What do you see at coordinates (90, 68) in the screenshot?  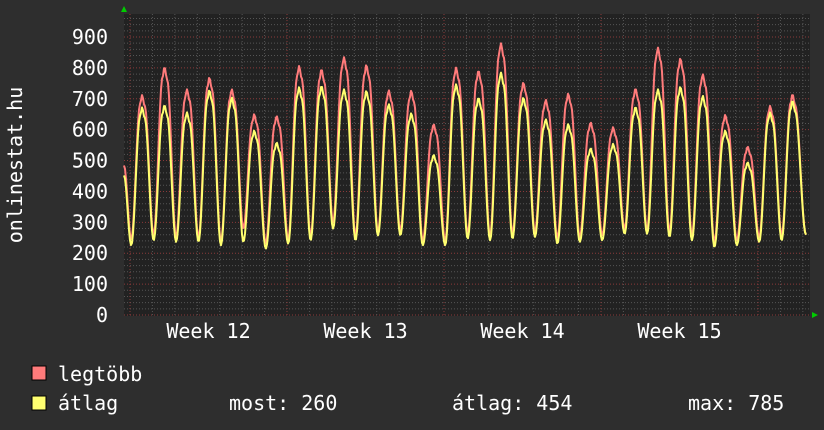 I see `y-tick-label: 800` at bounding box center [90, 68].